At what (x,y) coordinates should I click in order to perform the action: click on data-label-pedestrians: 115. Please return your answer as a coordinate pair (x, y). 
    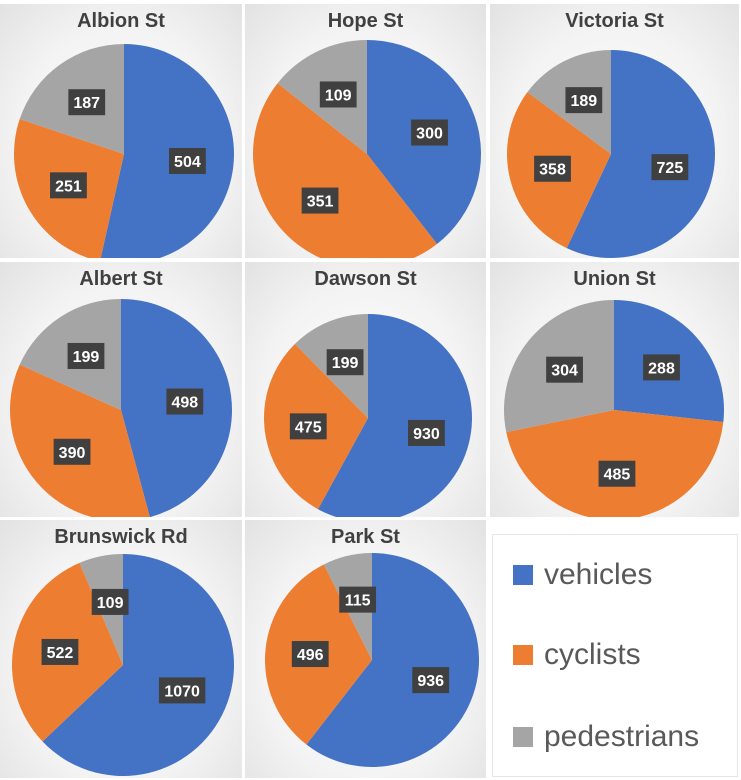
    Looking at the image, I should click on (358, 601).